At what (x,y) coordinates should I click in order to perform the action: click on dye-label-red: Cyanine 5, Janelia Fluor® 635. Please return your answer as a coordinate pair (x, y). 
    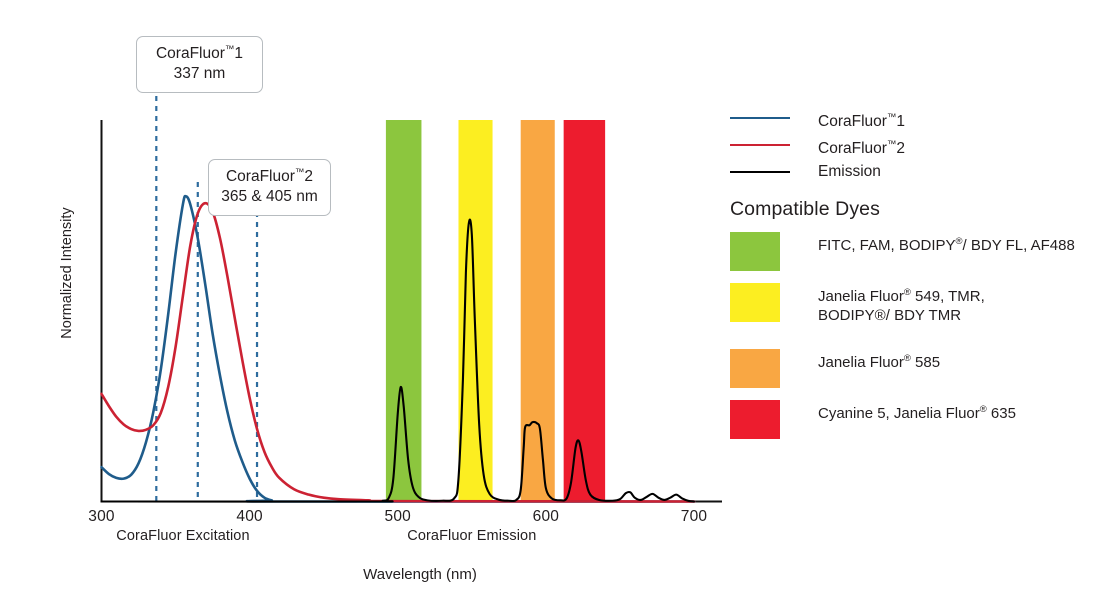
    Looking at the image, I should click on (917, 413).